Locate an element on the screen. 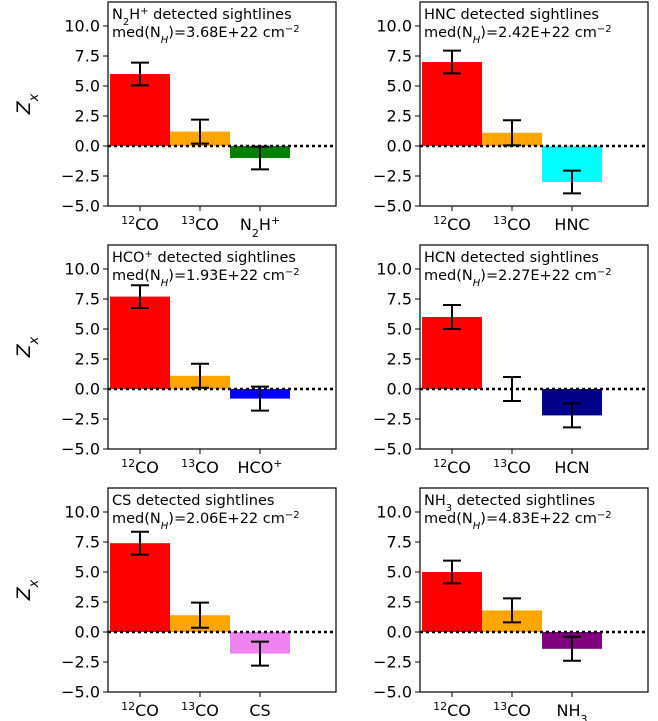 The image size is (658, 721). x-tick-label: HCN is located at coordinates (571, 467).